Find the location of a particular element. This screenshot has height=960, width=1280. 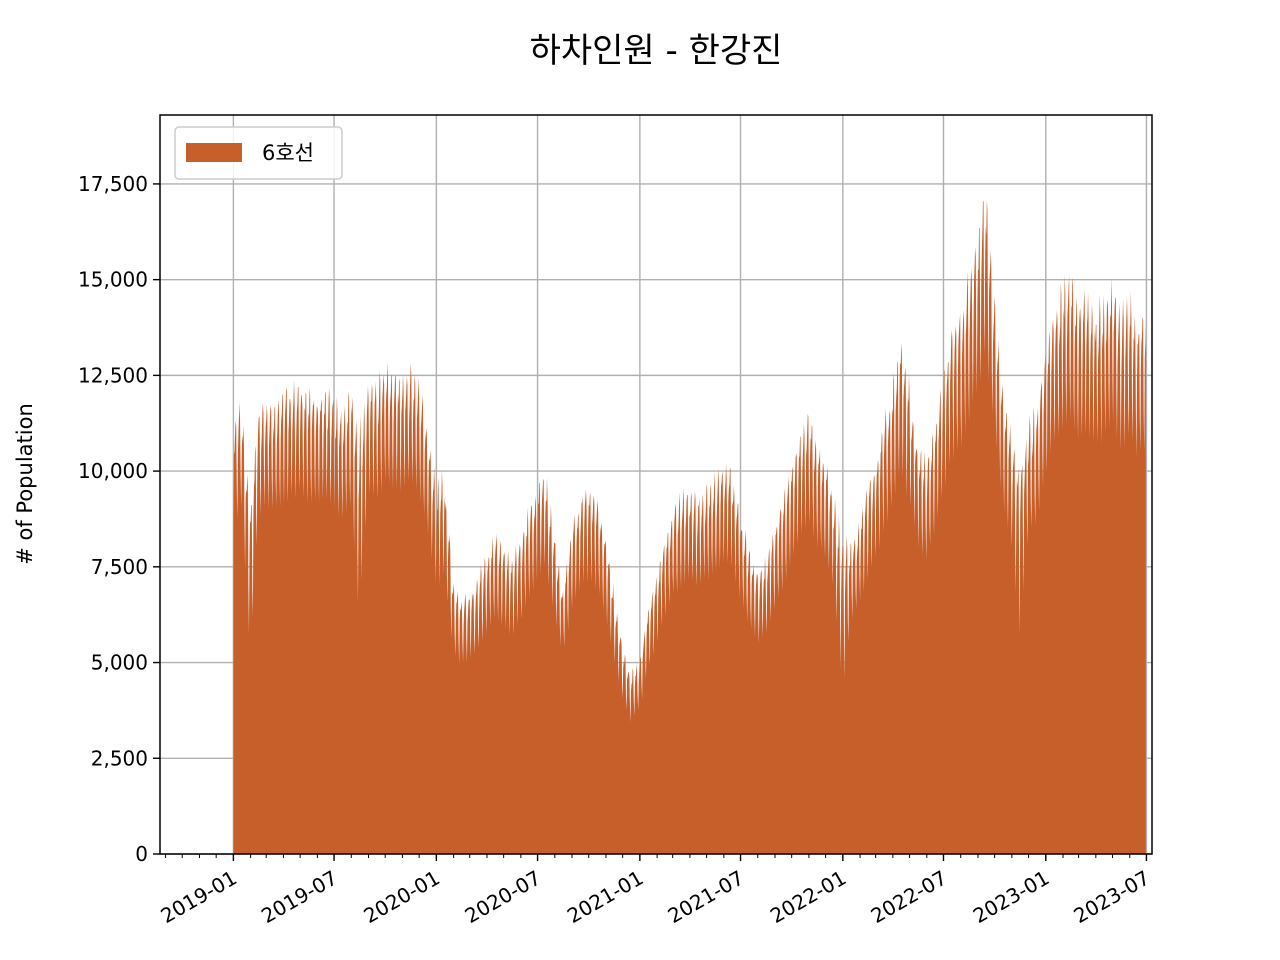

y-tick-label: 12,500 is located at coordinates (113, 375).